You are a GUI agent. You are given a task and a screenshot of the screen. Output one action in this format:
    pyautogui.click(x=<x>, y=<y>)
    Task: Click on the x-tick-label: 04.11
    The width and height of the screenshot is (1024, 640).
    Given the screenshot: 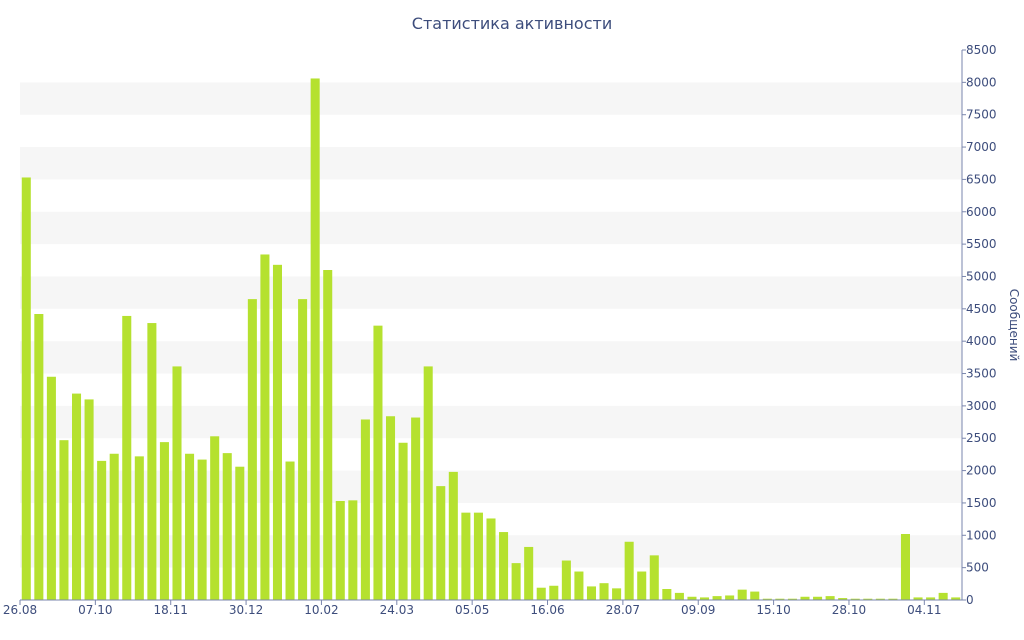 What is the action you would take?
    pyautogui.click(x=924, y=610)
    